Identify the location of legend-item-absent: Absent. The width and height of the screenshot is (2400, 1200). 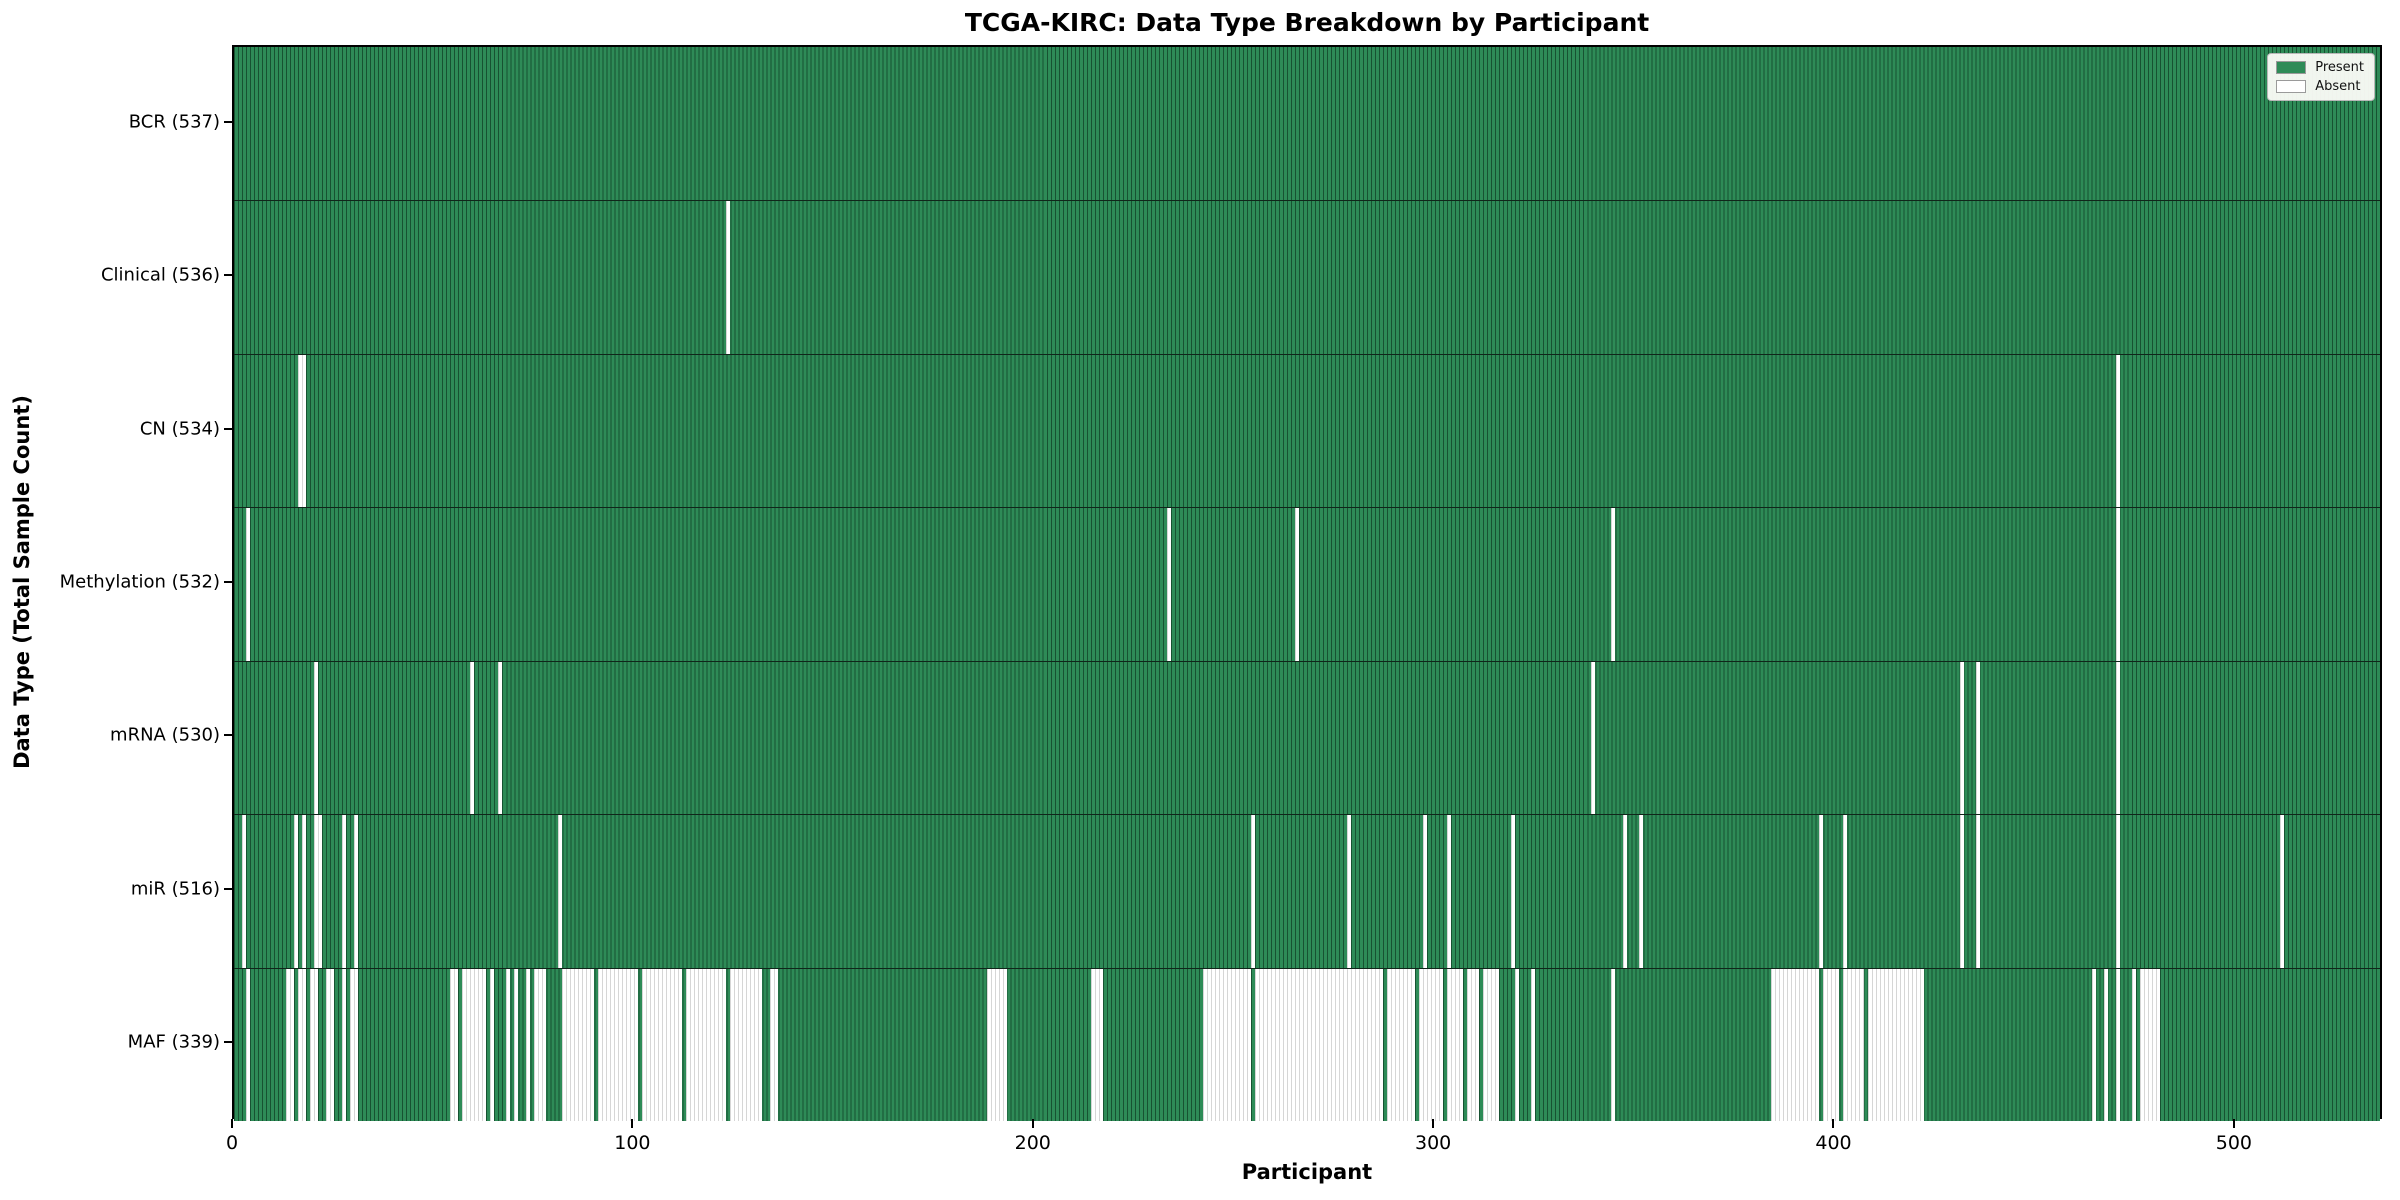
(2320, 86).